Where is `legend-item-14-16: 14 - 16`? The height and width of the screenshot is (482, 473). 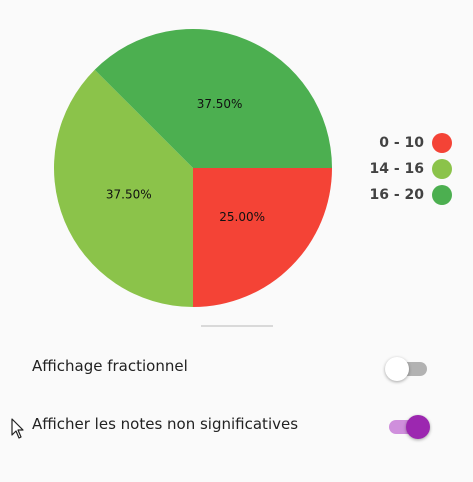 legend-item-14-16: 14 - 16 is located at coordinates (402, 169).